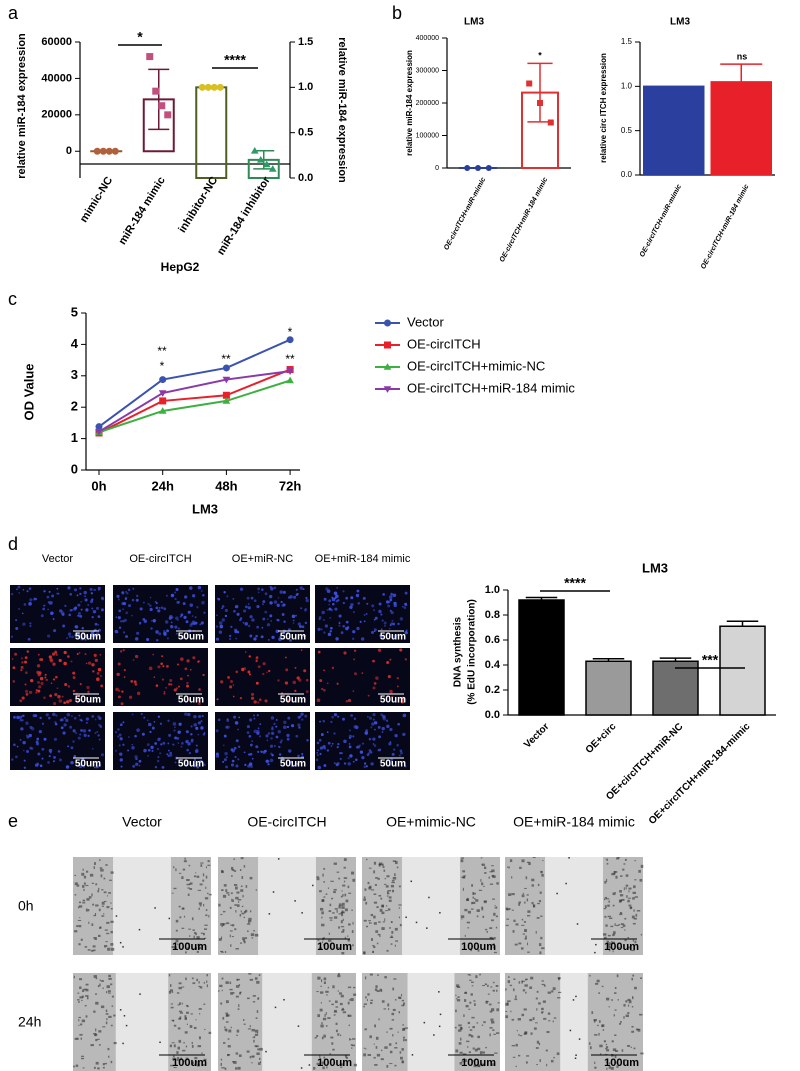  What do you see at coordinates (305, 87) in the screenshot?
I see `y-tick-label: 1.0` at bounding box center [305, 87].